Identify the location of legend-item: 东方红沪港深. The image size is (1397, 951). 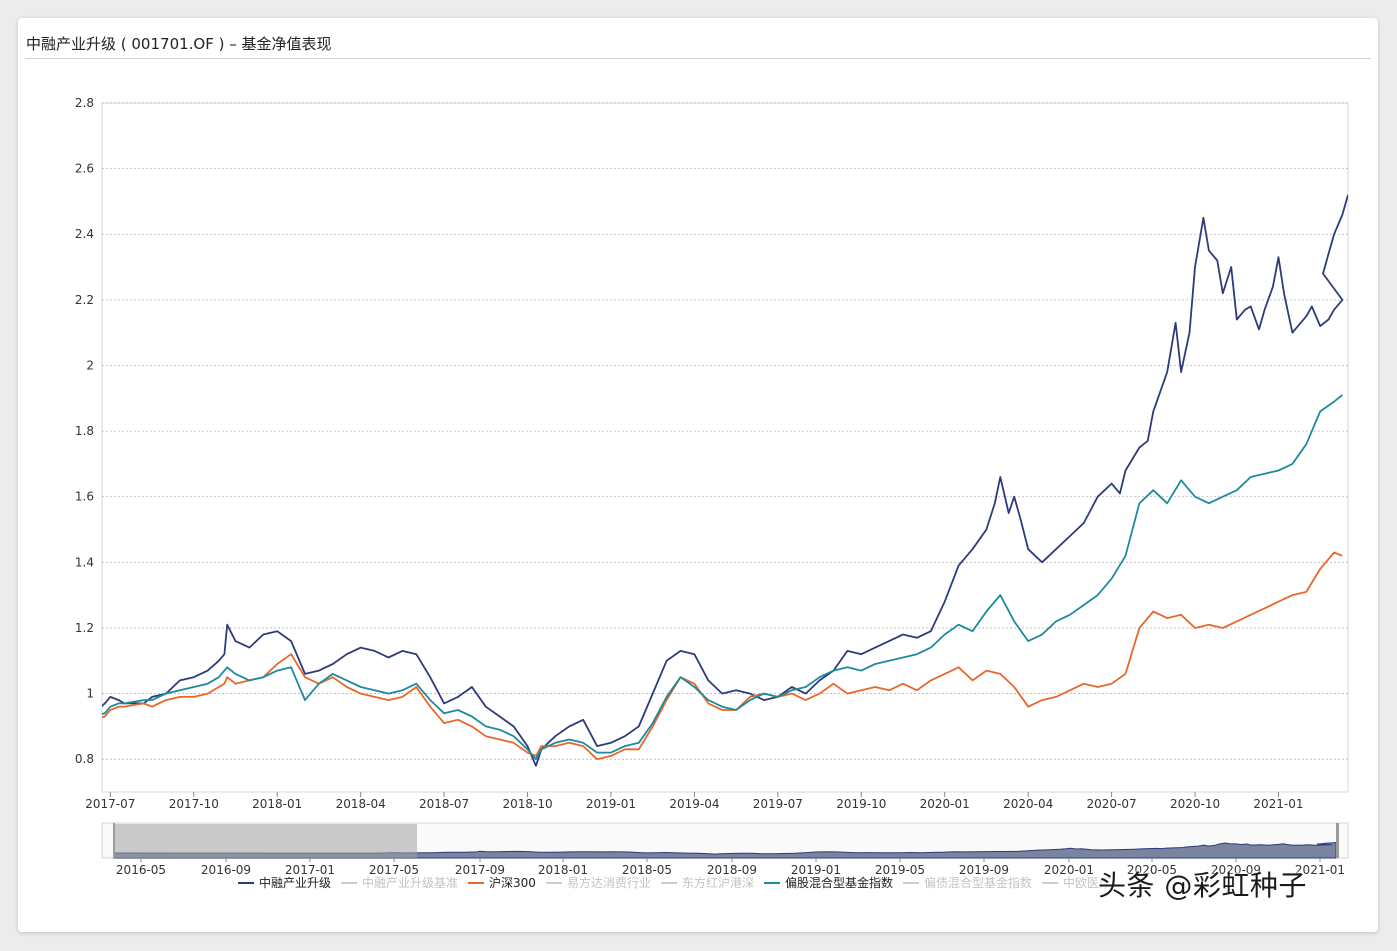
(707, 882).